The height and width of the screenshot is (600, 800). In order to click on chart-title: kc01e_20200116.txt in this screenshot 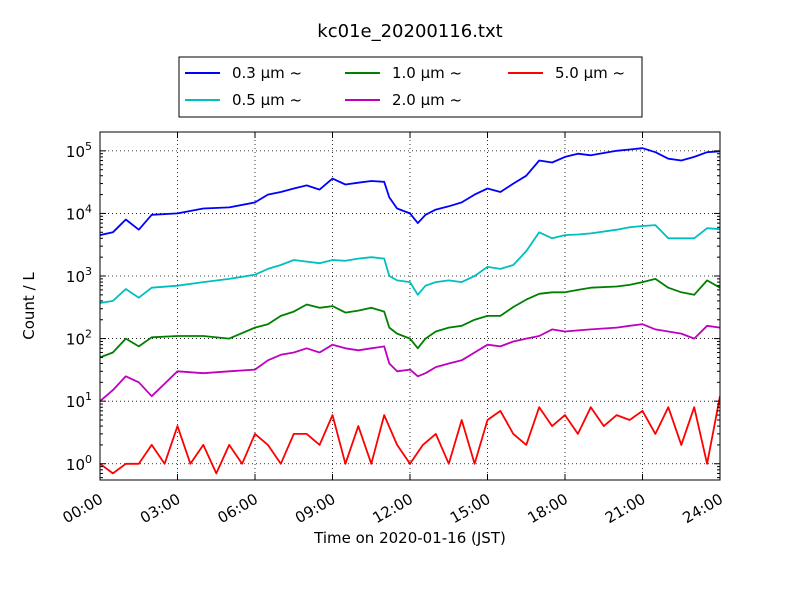, I will do `click(409, 31)`.